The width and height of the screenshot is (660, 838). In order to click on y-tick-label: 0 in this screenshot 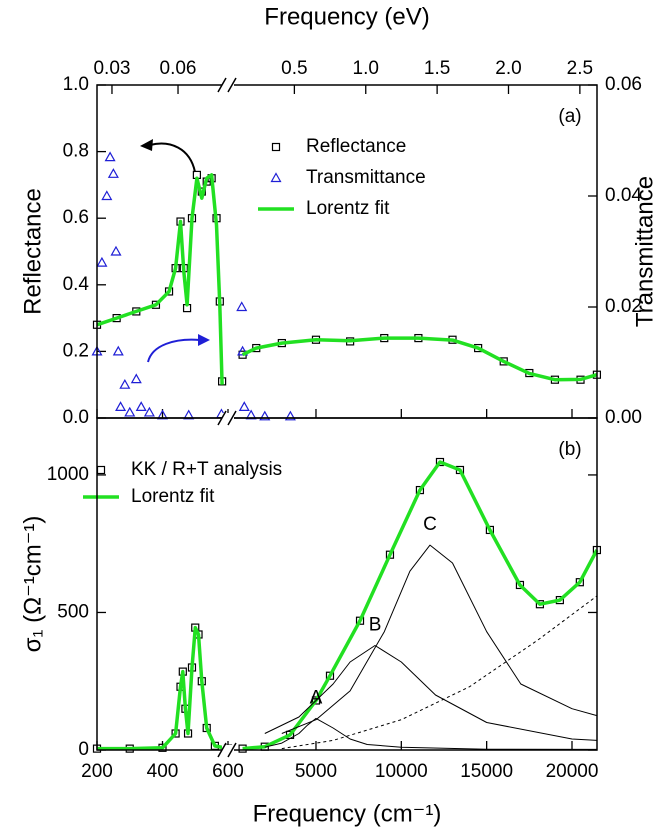, I will do `click(83, 749)`.